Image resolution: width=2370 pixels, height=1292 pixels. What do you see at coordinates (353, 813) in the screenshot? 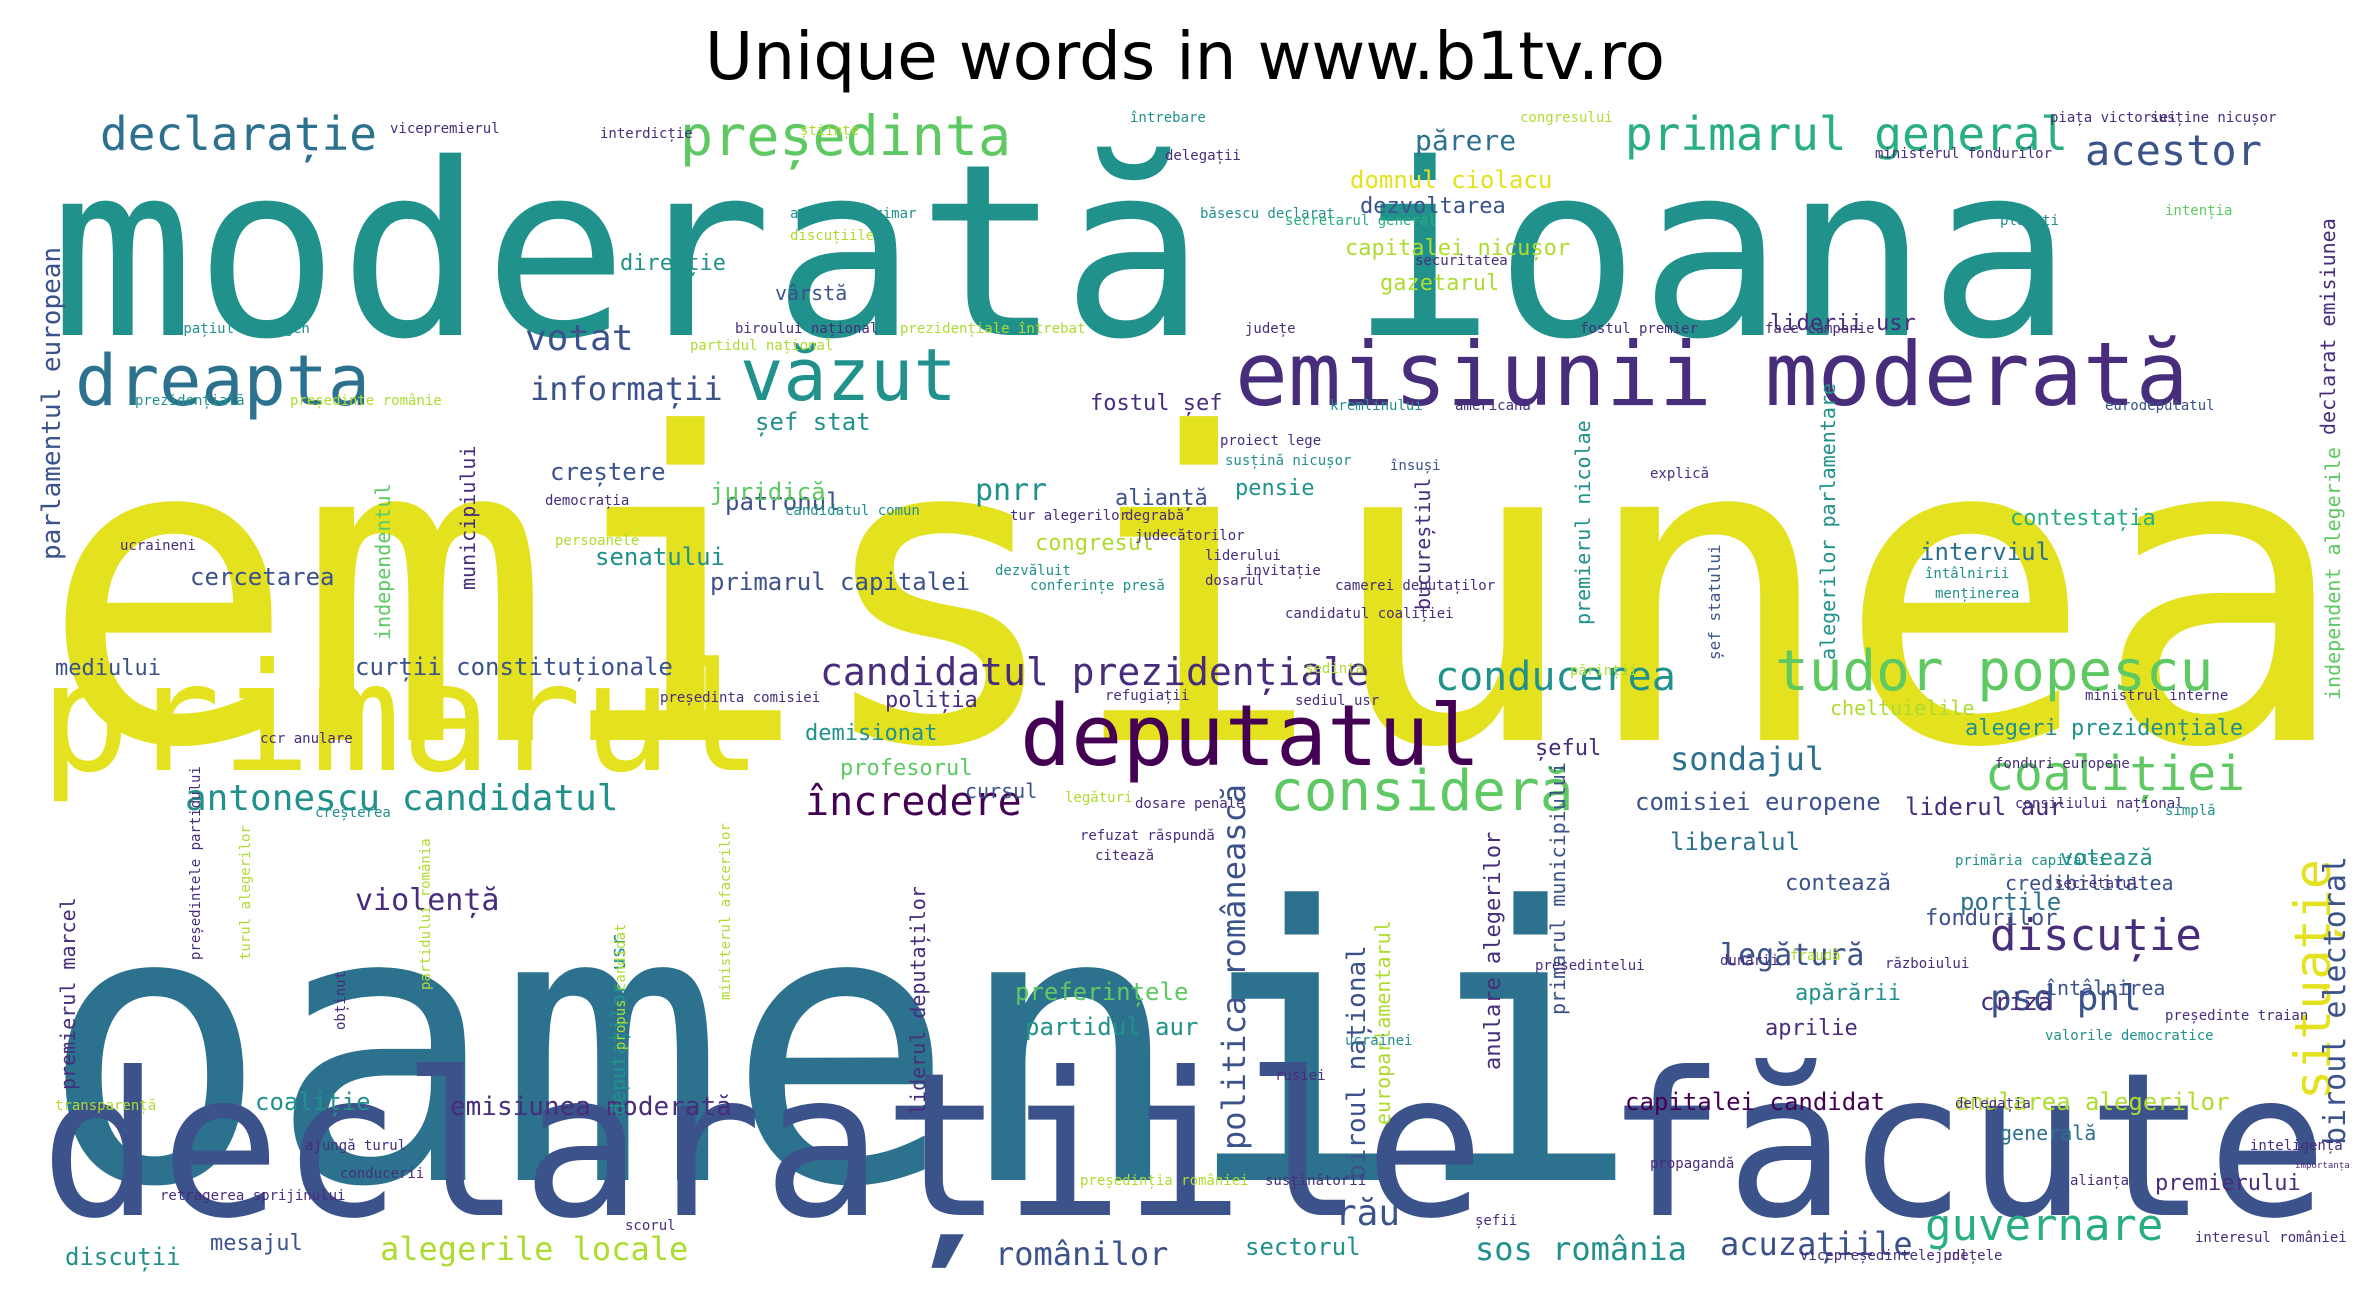
I see `word-166: creșterea` at bounding box center [353, 813].